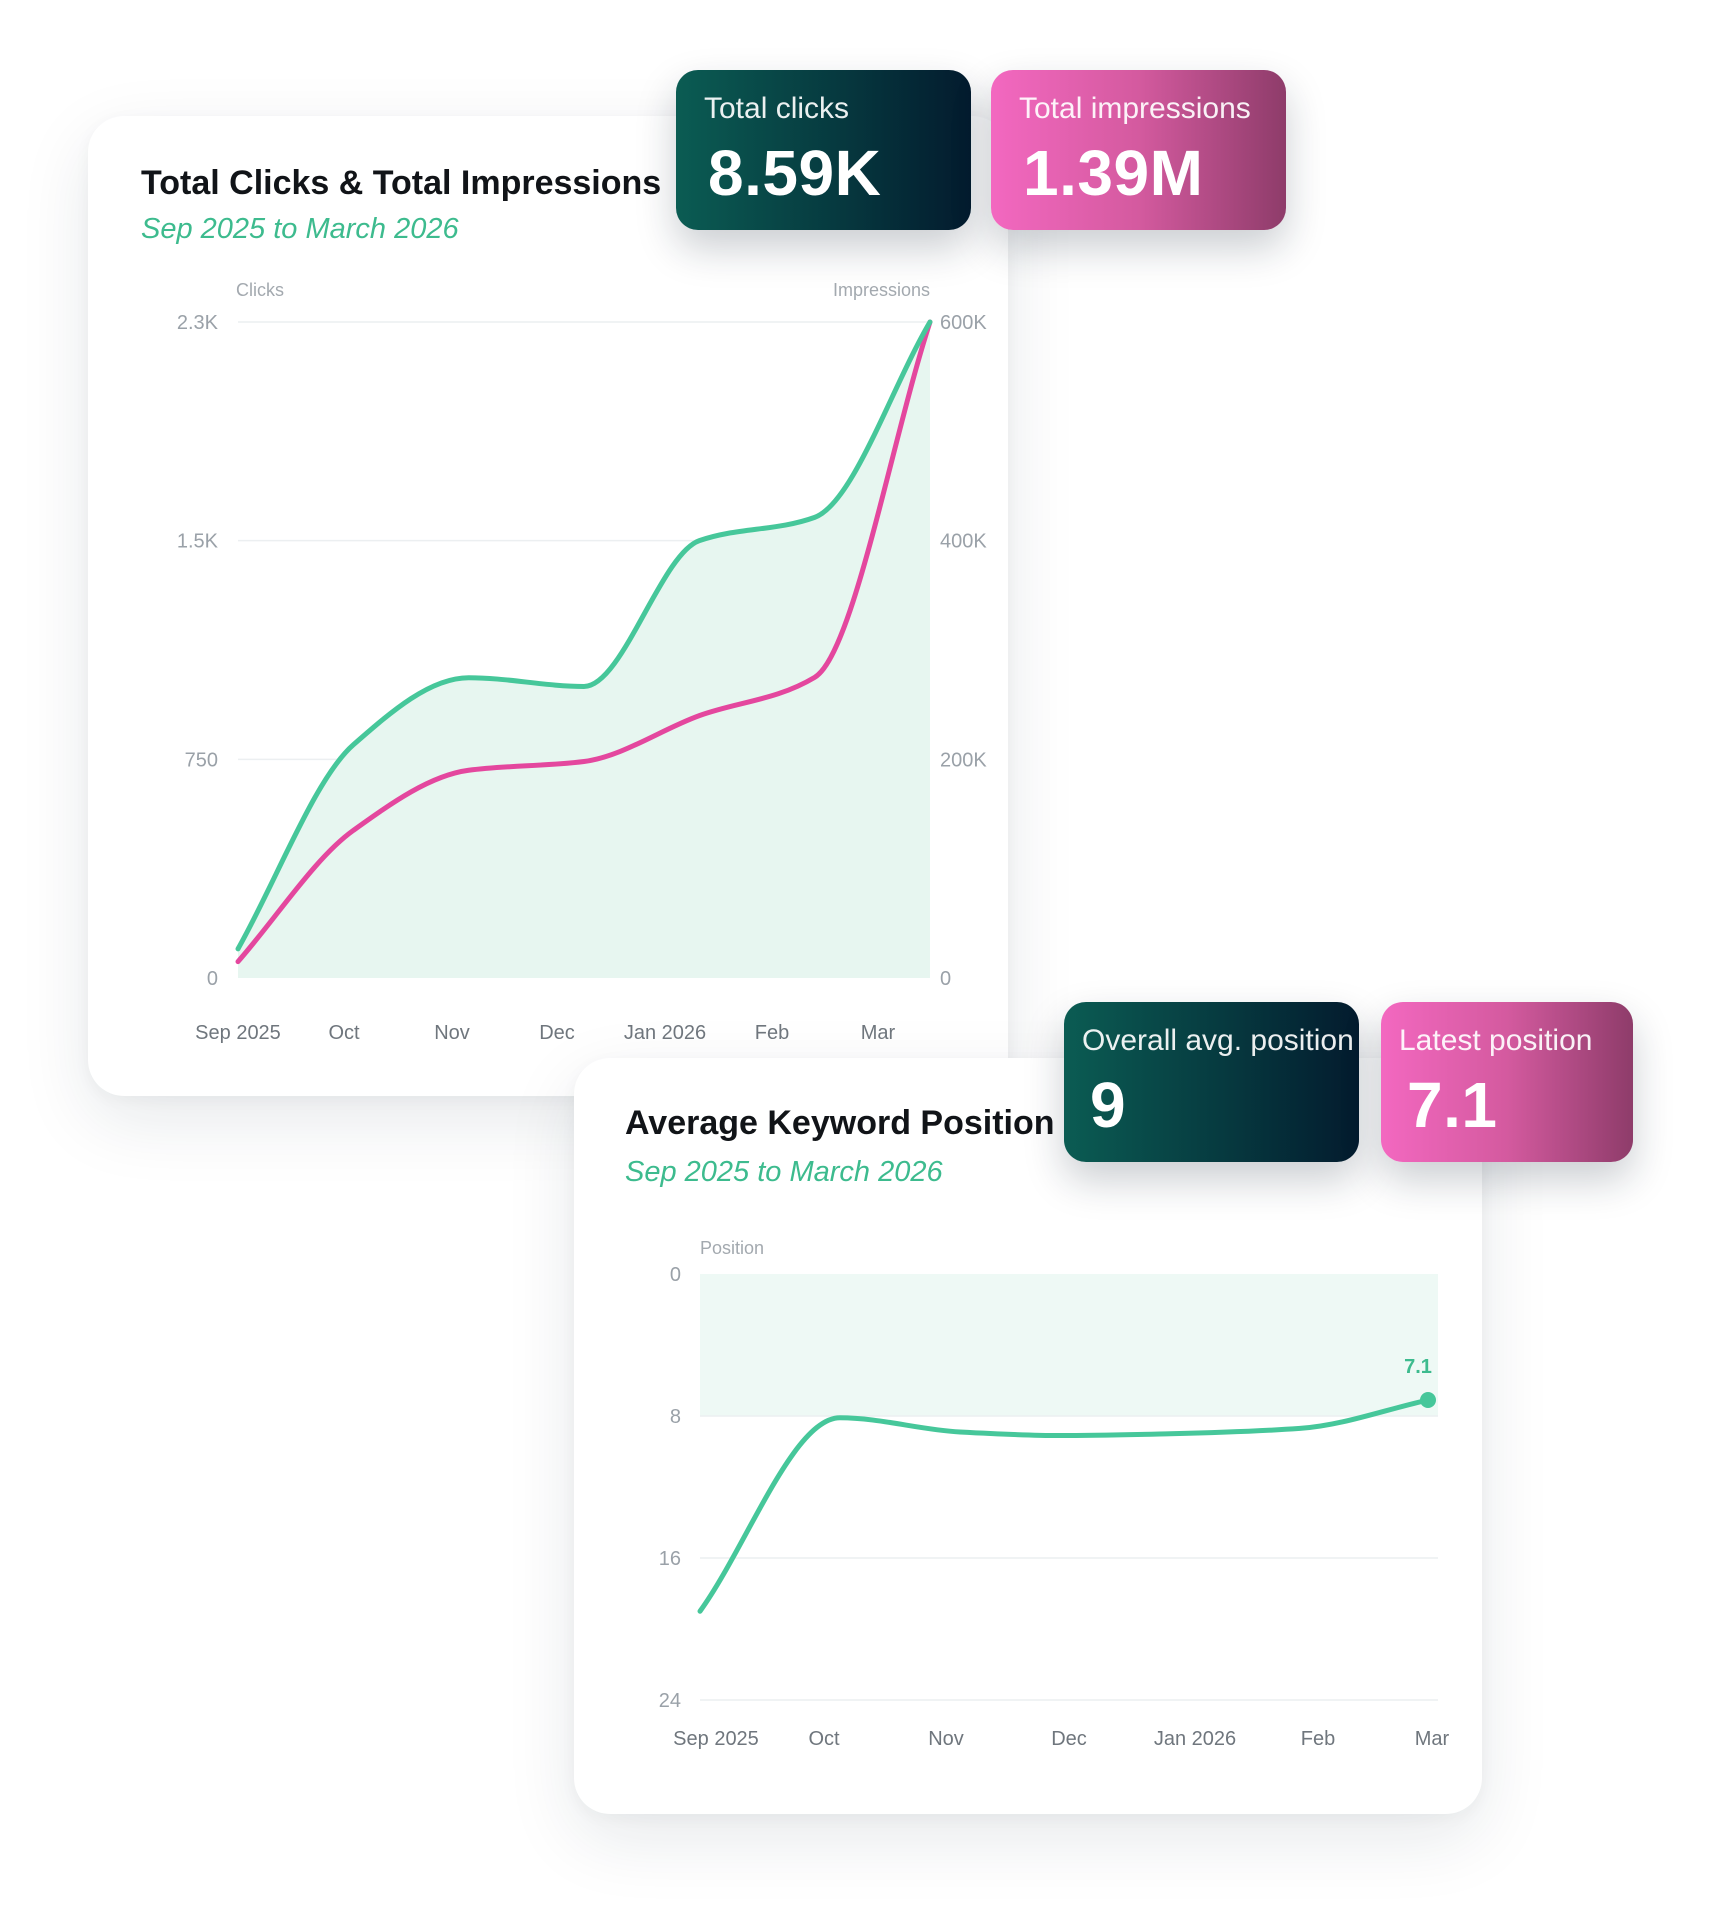  Describe the element at coordinates (584, 635) in the screenshot. I see `series-line-clicks` at that location.